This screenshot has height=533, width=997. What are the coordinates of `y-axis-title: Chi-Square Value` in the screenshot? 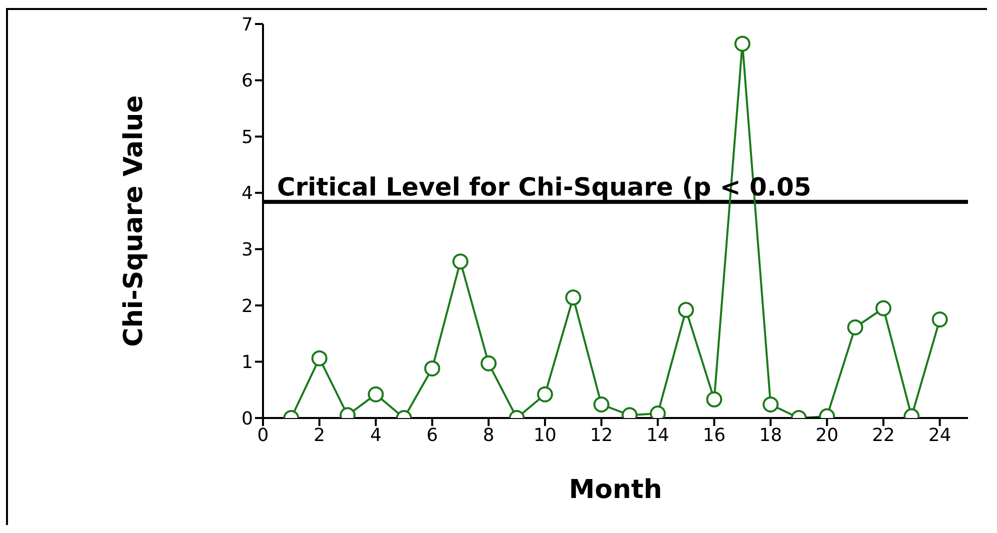 It's located at (134, 221).